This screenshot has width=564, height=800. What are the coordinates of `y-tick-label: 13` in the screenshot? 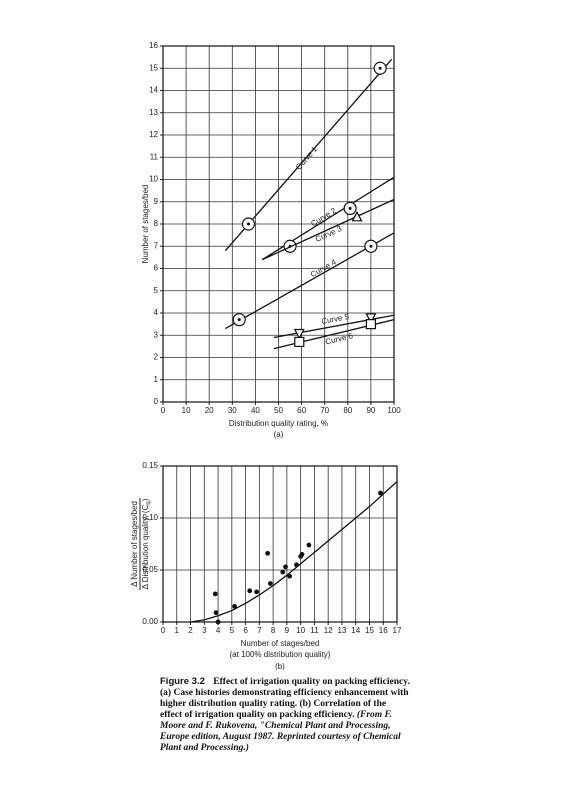 It's located at (153, 112).